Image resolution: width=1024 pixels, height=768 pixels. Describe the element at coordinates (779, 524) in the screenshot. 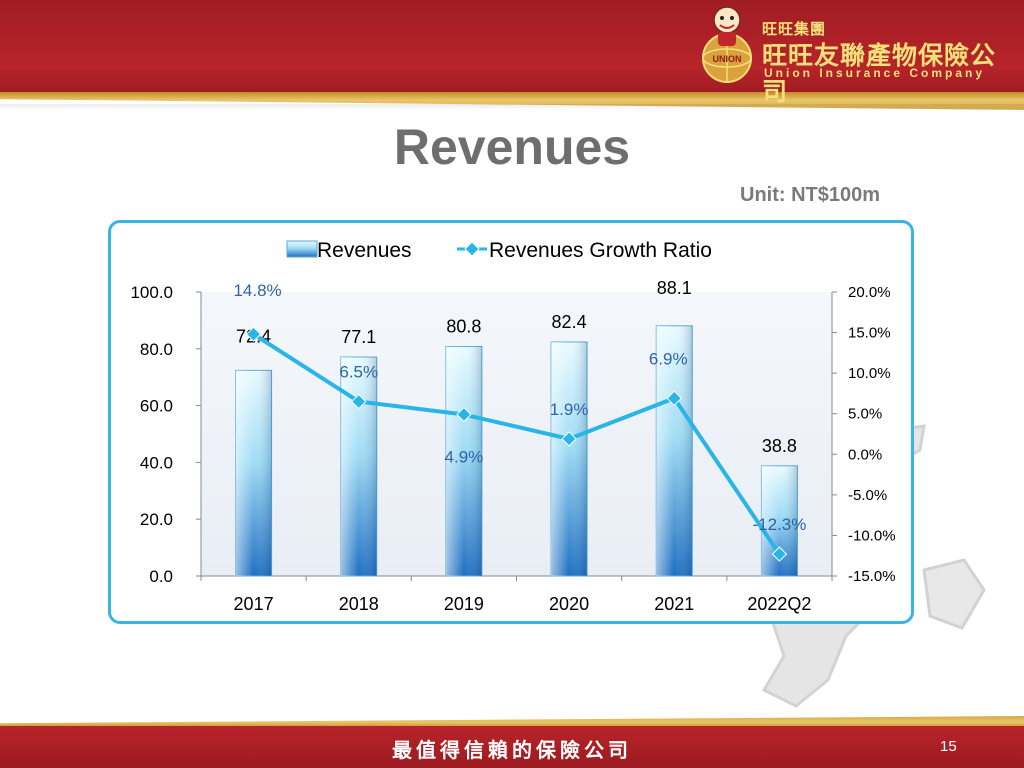

I see `growth-ratio-data-label: -12.3%` at that location.